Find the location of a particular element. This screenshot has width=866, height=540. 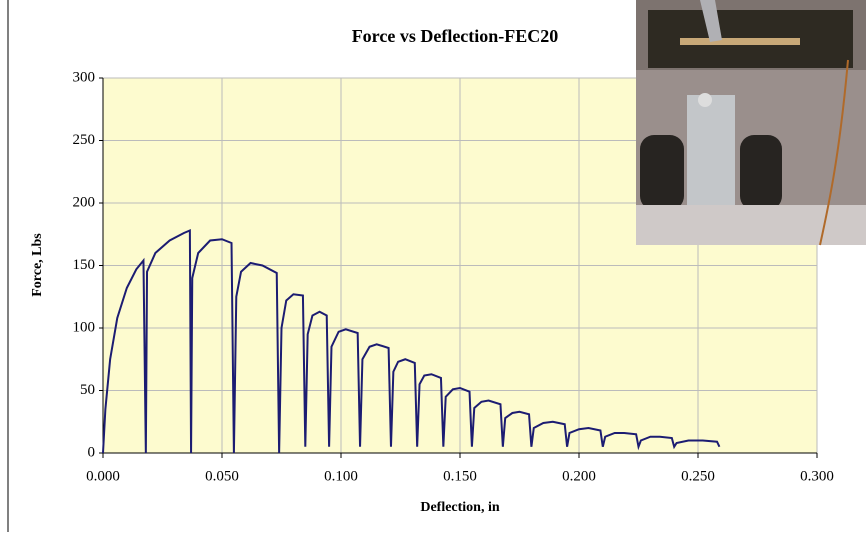

y-tick-label: 250 is located at coordinates (84, 140).